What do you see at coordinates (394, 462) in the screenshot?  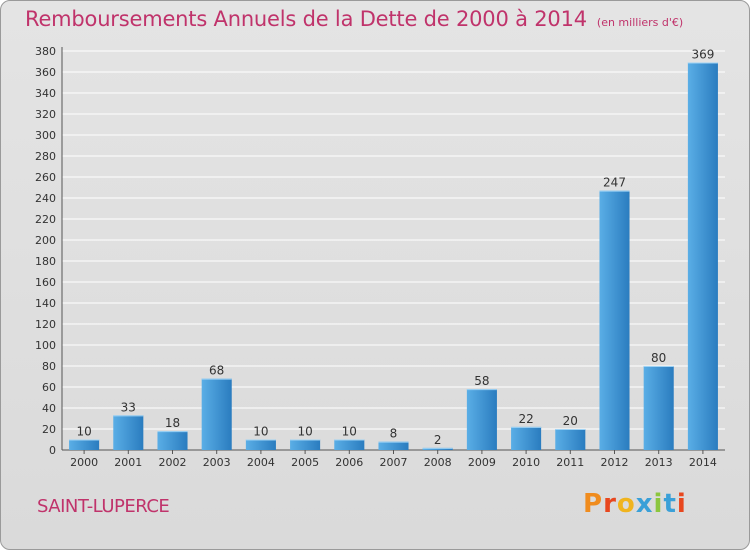 I see `x-tick-label: 2007` at bounding box center [394, 462].